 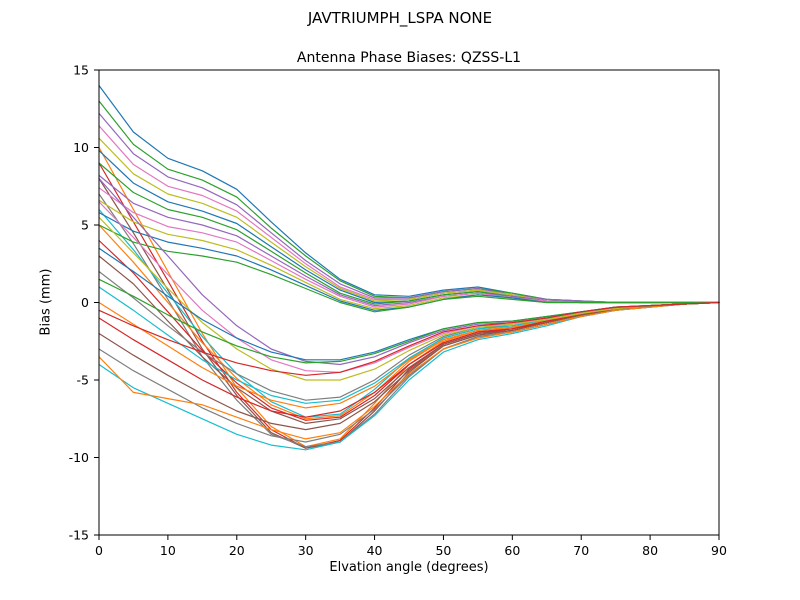 I want to click on y-tick-label: 15, so click(x=81, y=70).